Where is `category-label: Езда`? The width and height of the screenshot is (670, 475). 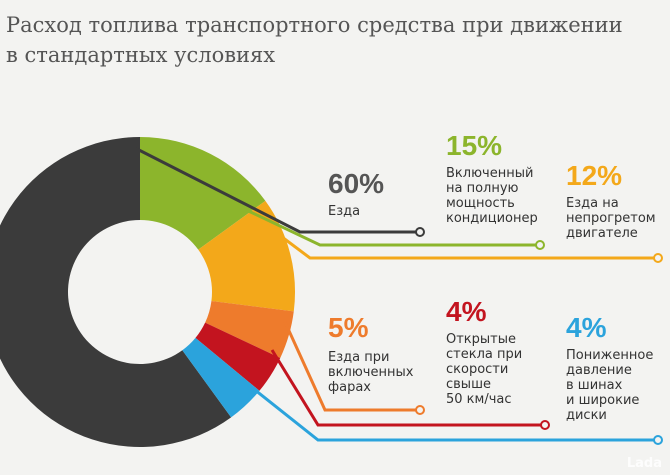 category-label: Езда is located at coordinates (344, 211).